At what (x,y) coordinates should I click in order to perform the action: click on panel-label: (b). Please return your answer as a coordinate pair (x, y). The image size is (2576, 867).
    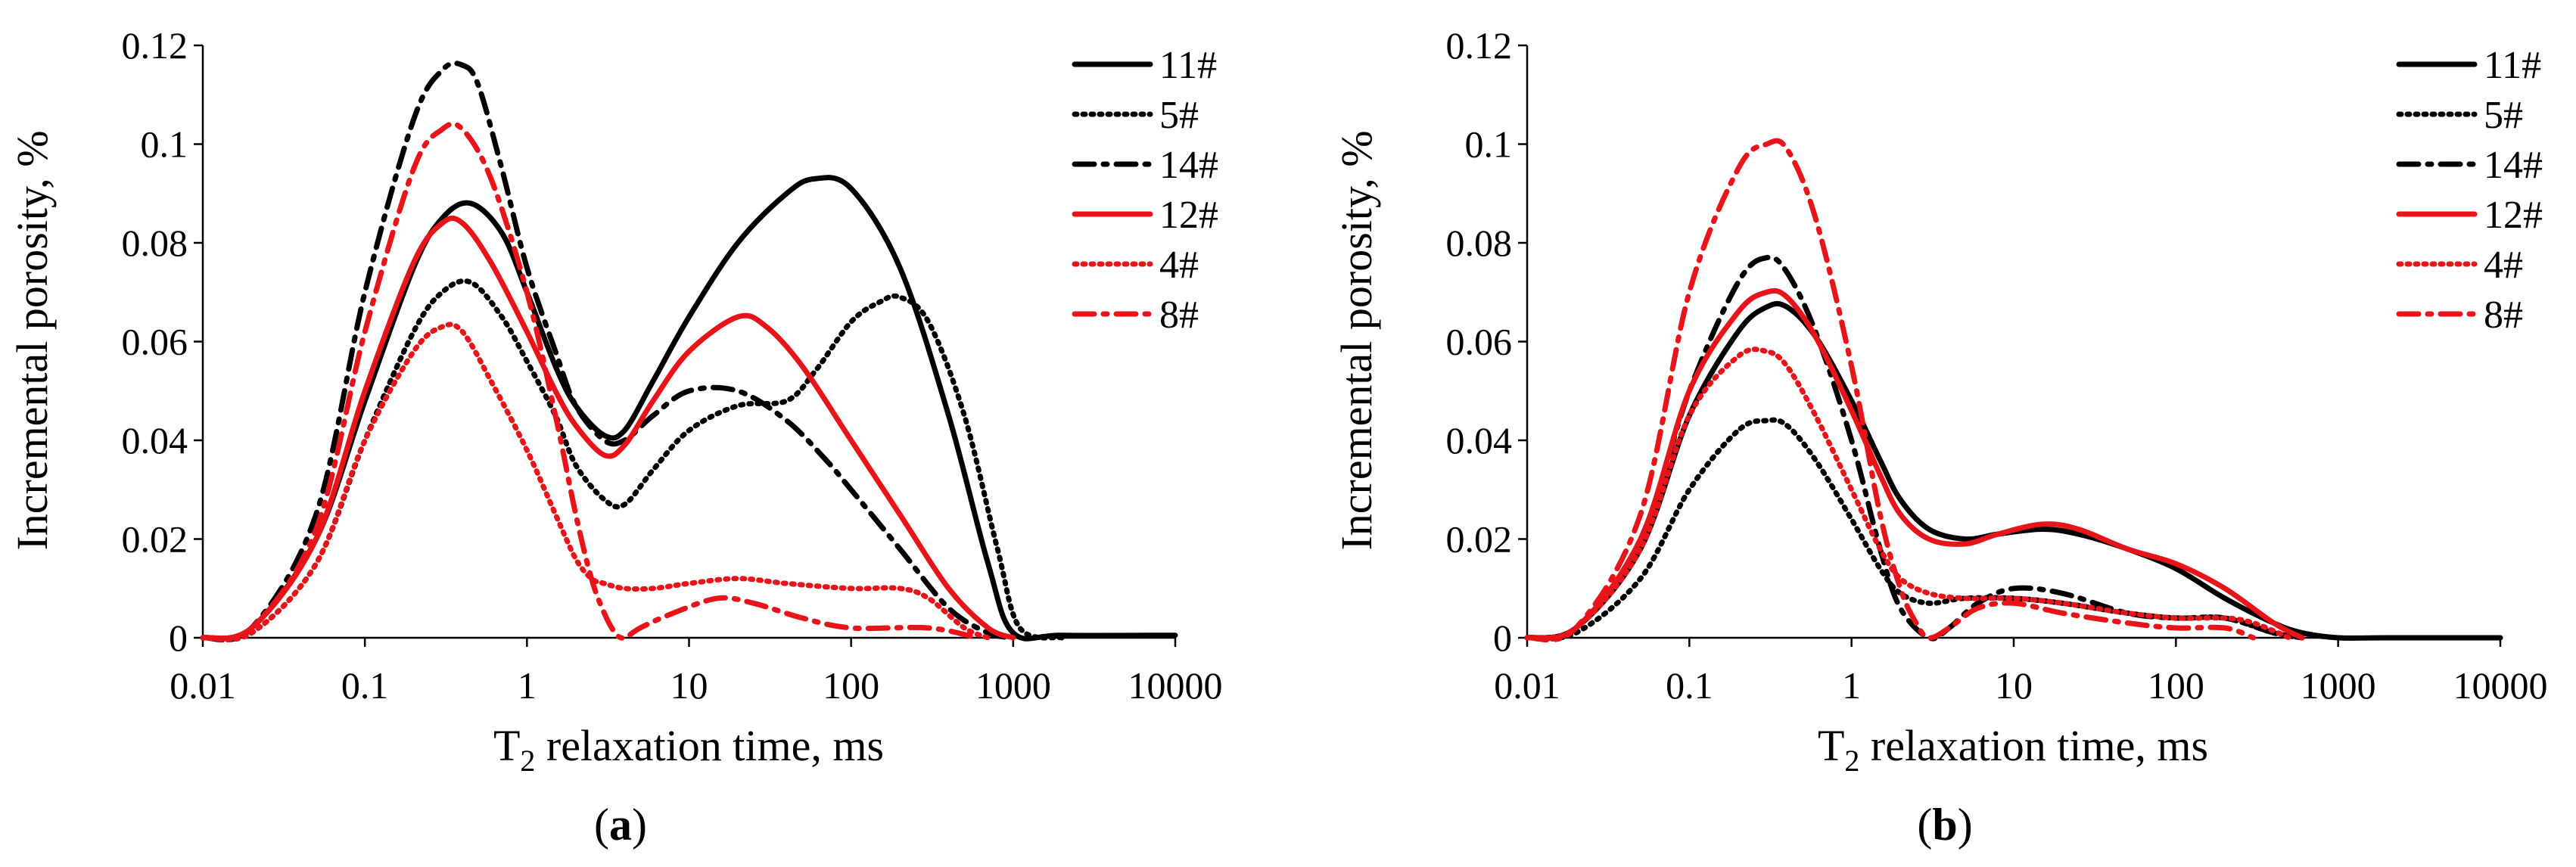
    Looking at the image, I should click on (1944, 825).